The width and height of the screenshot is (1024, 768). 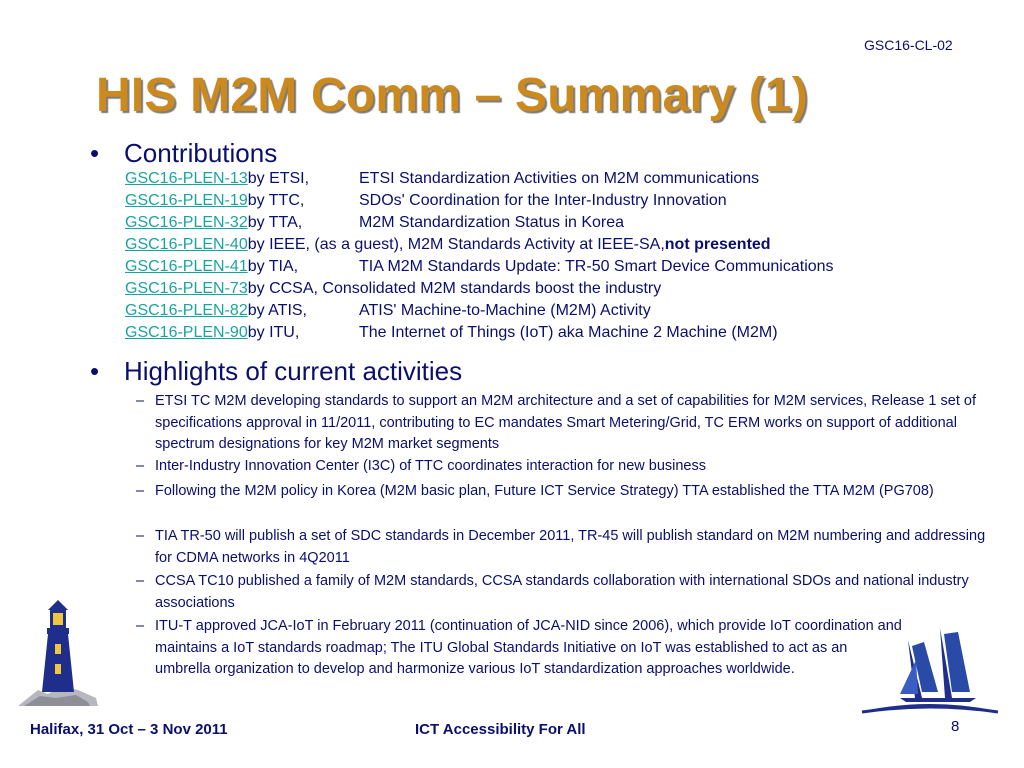 I want to click on contribution-org: by TTC,, so click(x=276, y=200).